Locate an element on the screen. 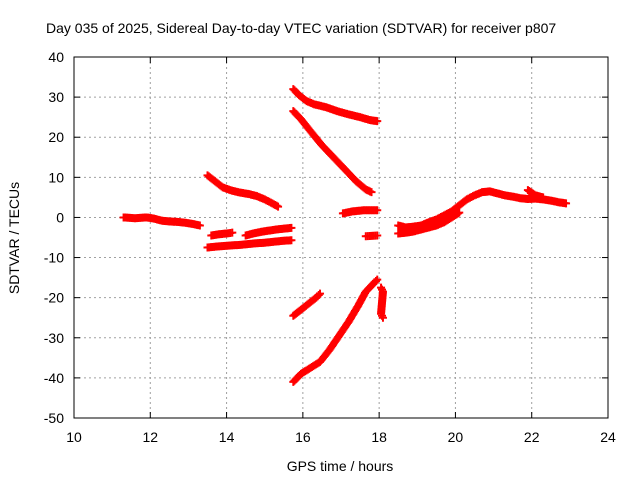 The image size is (640, 480). x-tick-label: 12 is located at coordinates (150, 437).